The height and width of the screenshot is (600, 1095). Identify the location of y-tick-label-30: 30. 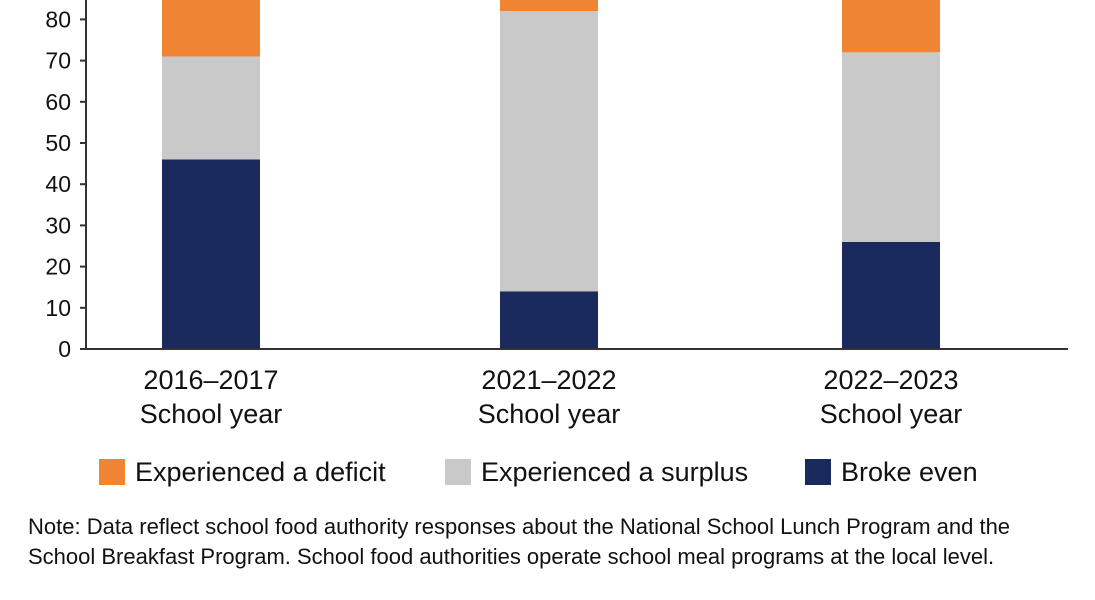
(58, 225).